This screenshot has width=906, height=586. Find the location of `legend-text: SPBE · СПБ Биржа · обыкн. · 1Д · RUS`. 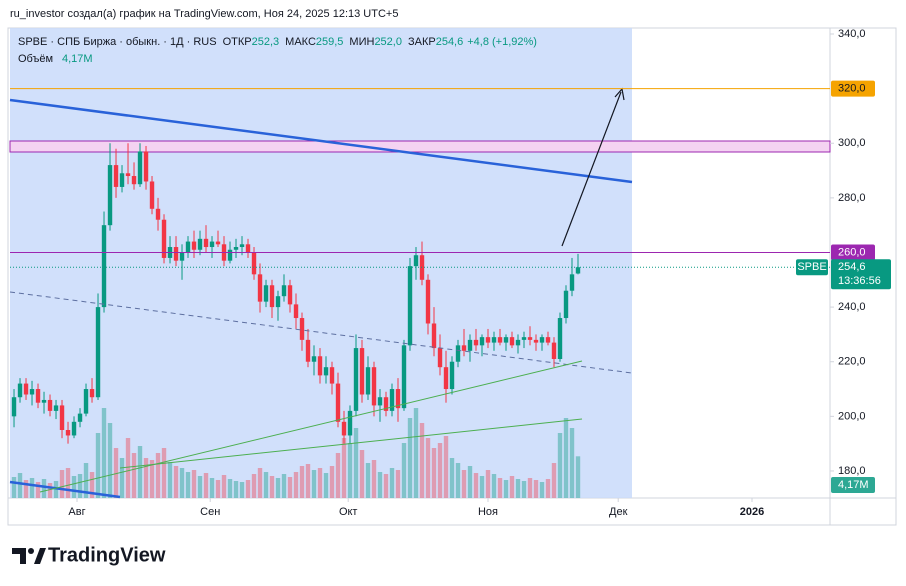

legend-text: SPBE · СПБ Биржа · обыкн. · 1Д · RUS is located at coordinates (117, 42).